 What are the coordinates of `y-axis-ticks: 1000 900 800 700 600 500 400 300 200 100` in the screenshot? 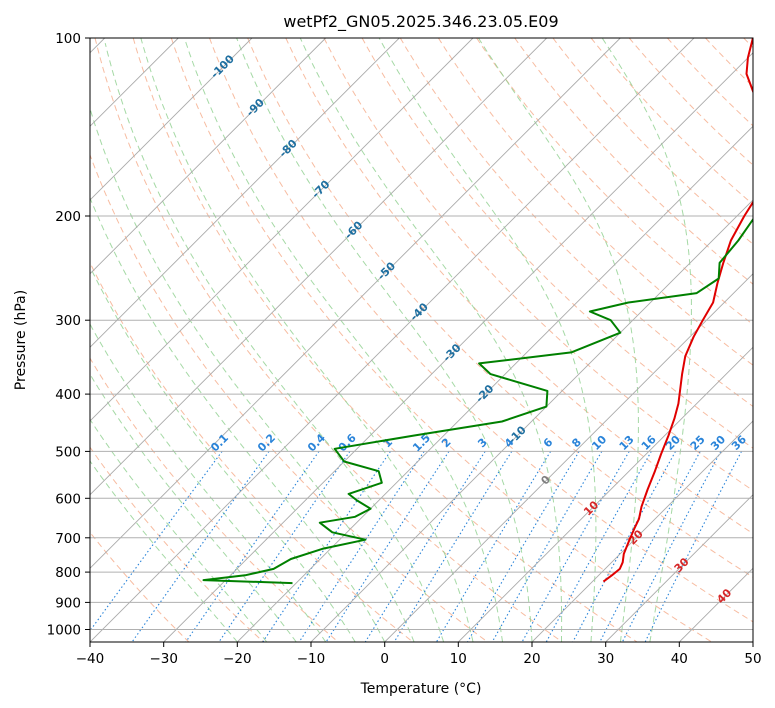 It's located at (68, 335).